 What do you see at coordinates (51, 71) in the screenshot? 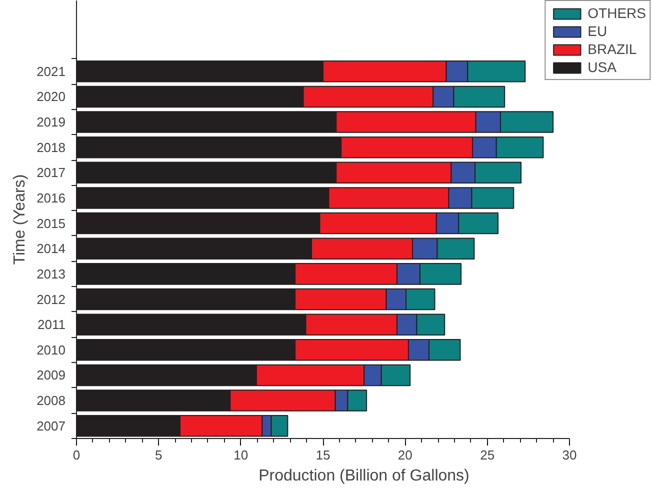
I see `y-tick-label: 2021` at bounding box center [51, 71].